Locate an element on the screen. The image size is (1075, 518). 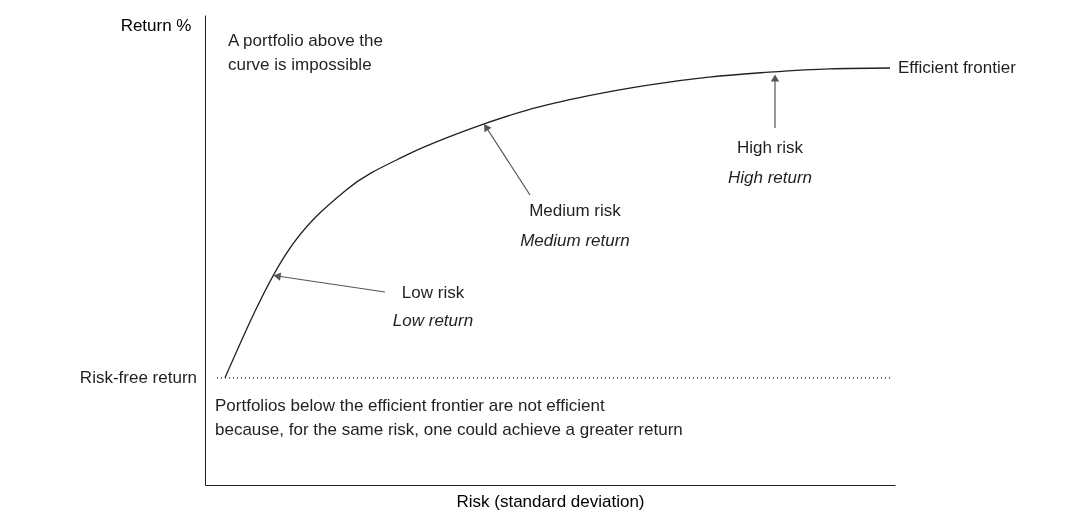
annotation: Portfolios below the efficient frontier are not efficient because, for the same risk, one could achieve a greater return is located at coordinates (449, 417).